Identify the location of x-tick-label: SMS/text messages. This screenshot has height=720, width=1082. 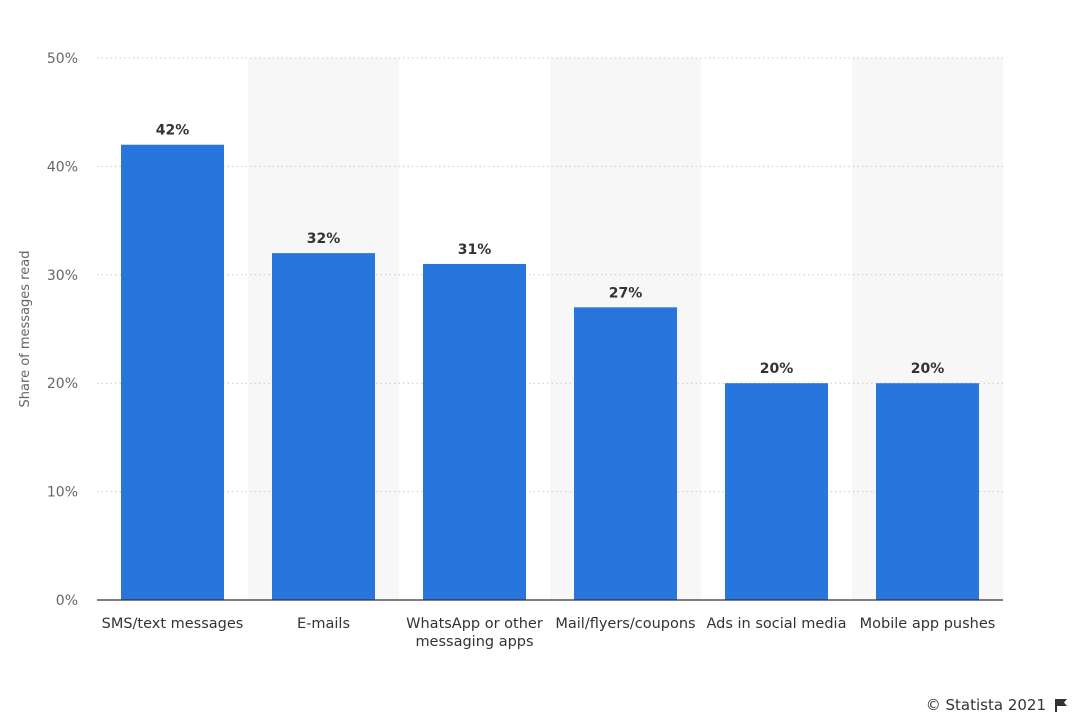
(173, 624).